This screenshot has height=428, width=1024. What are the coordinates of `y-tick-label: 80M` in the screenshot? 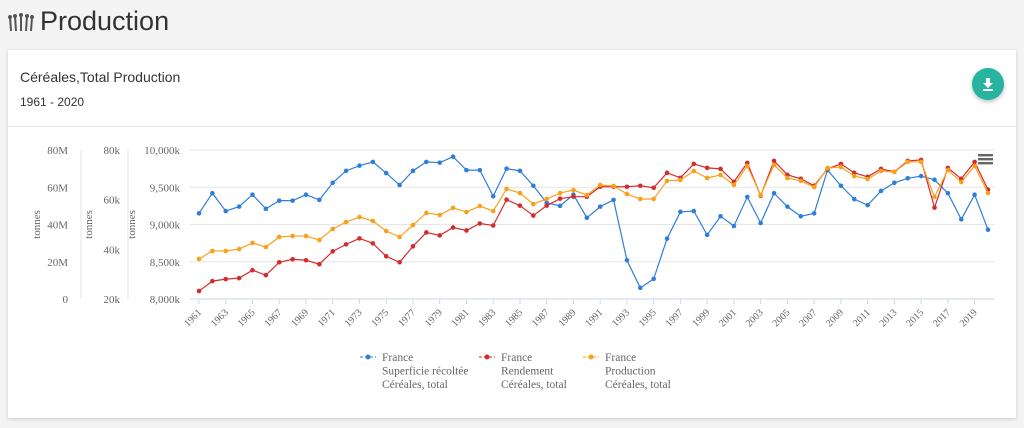 It's located at (57, 151).